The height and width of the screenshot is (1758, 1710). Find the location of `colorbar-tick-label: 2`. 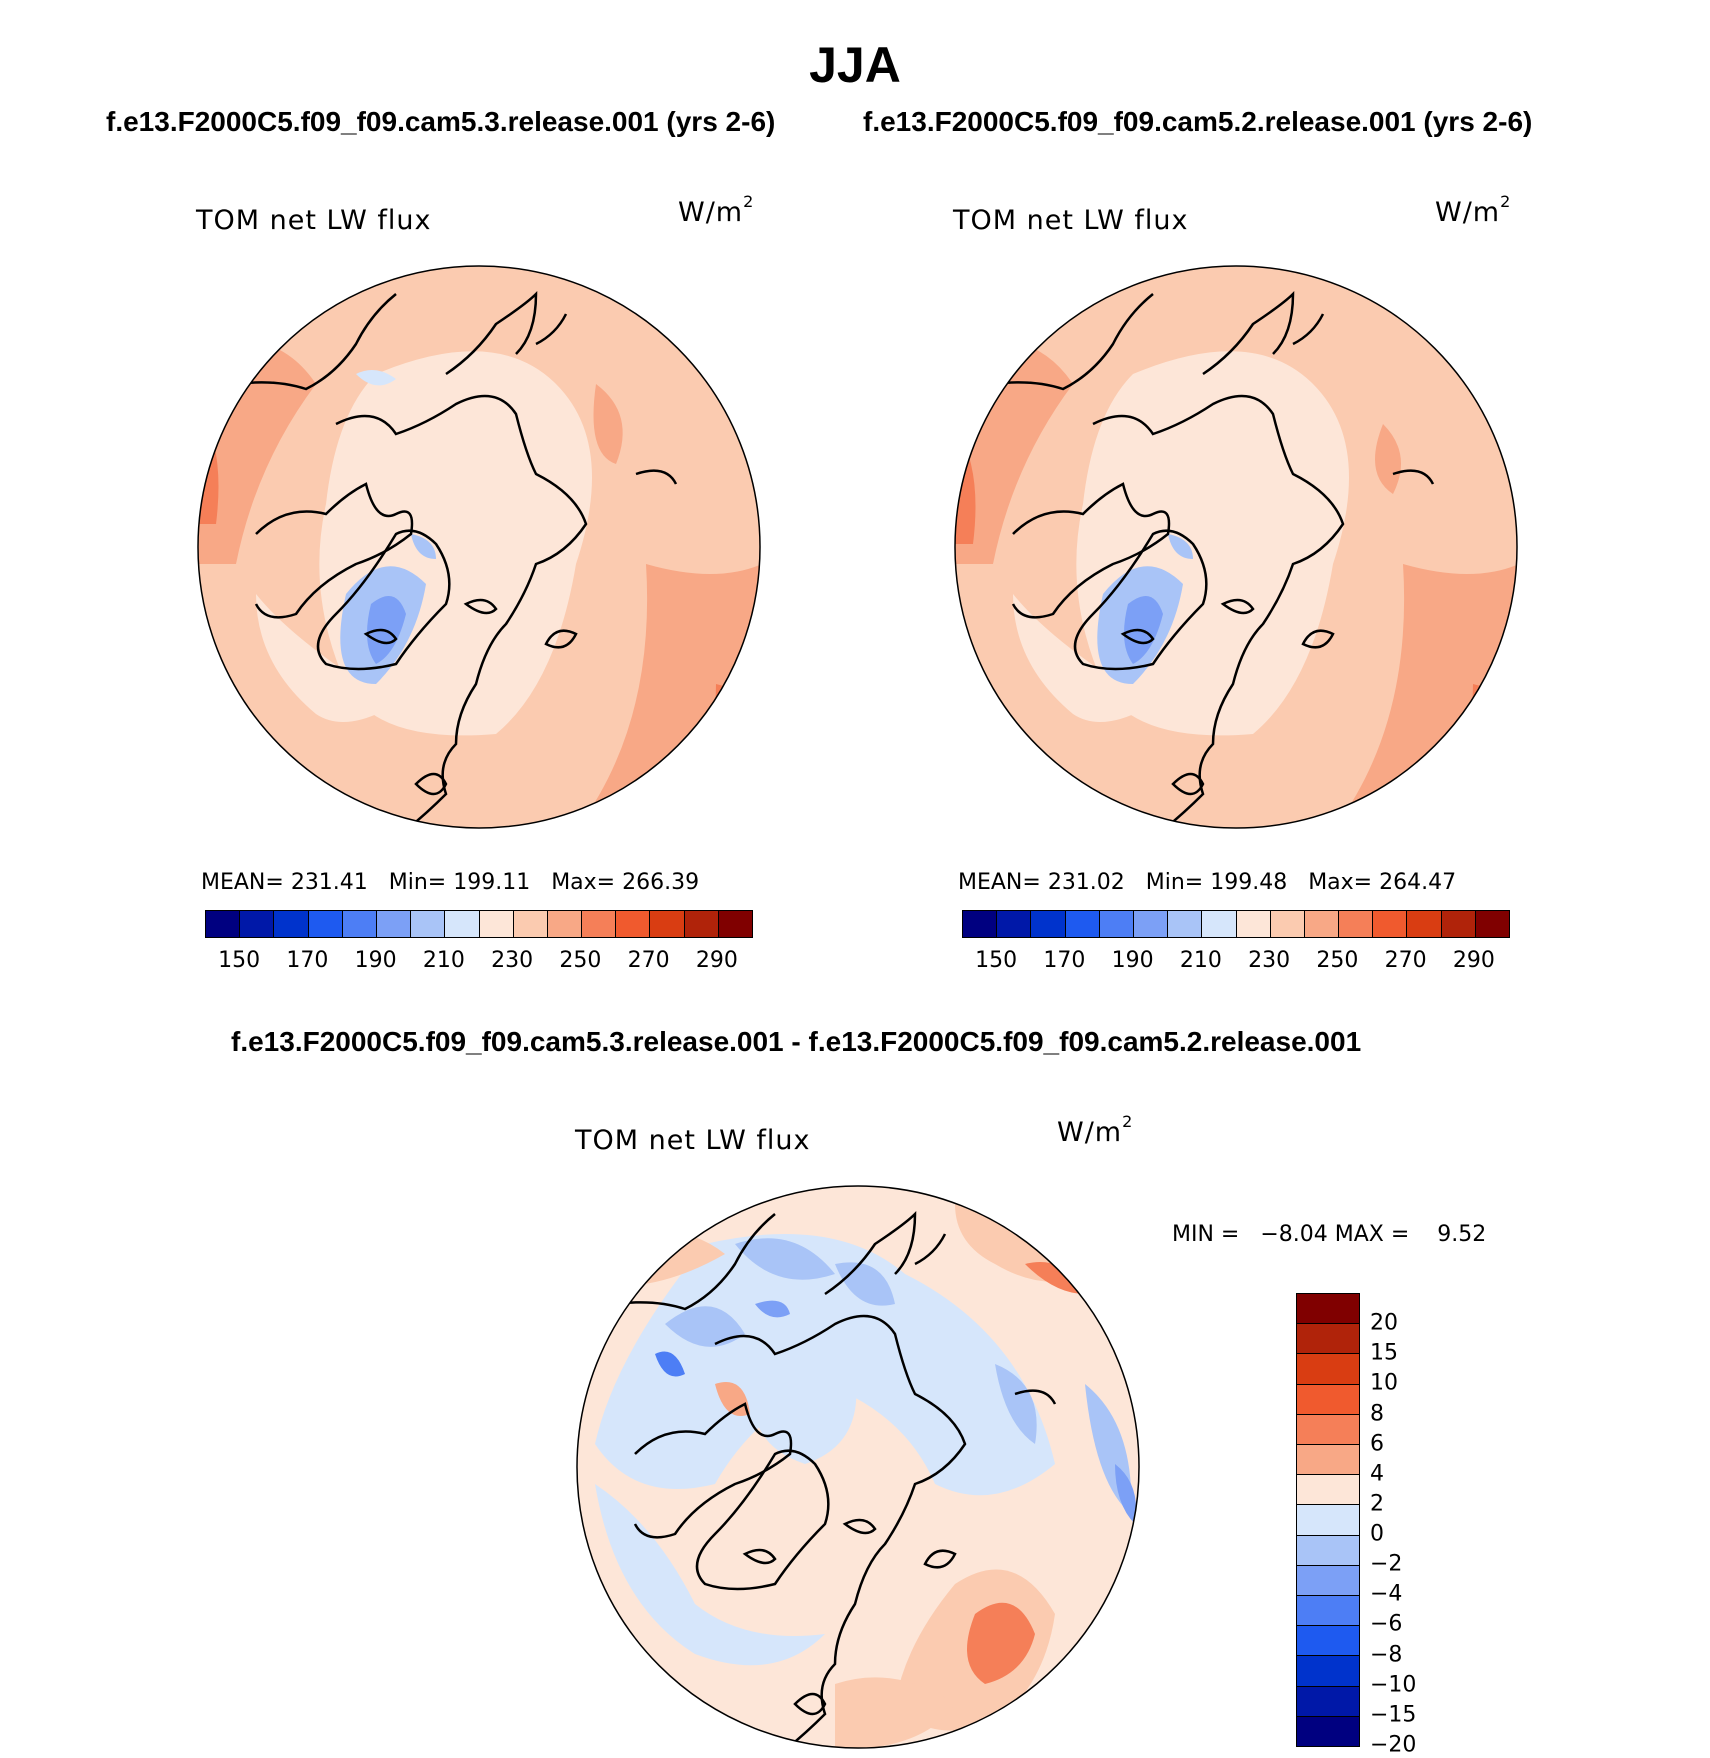

colorbar-tick-label: 2 is located at coordinates (1377, 1504).